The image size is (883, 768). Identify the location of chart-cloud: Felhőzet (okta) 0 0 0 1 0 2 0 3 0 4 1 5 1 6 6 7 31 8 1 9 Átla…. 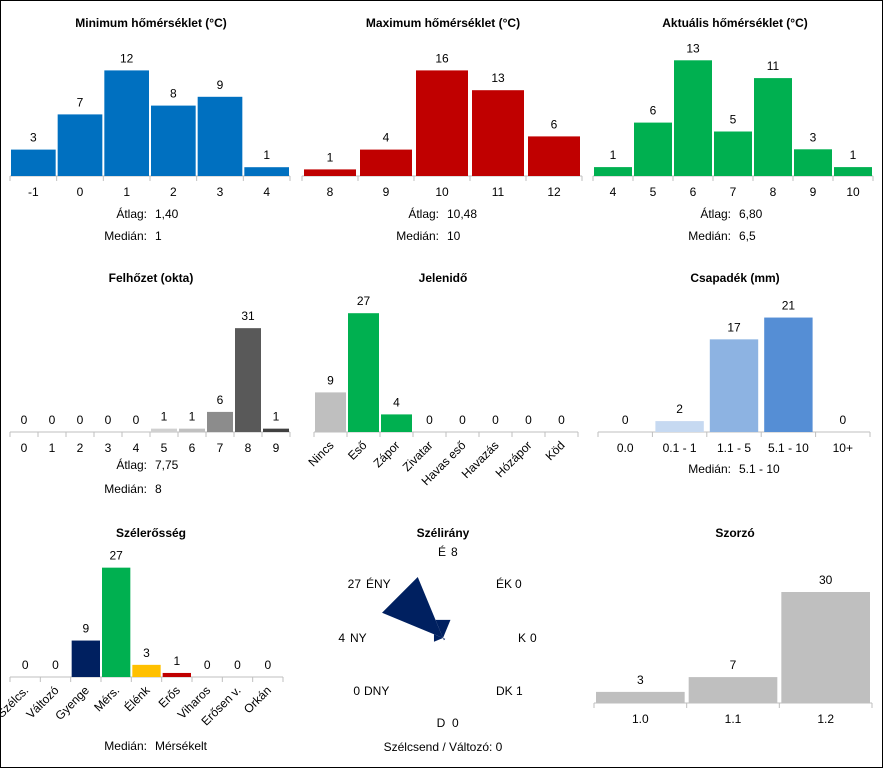
(150, 383).